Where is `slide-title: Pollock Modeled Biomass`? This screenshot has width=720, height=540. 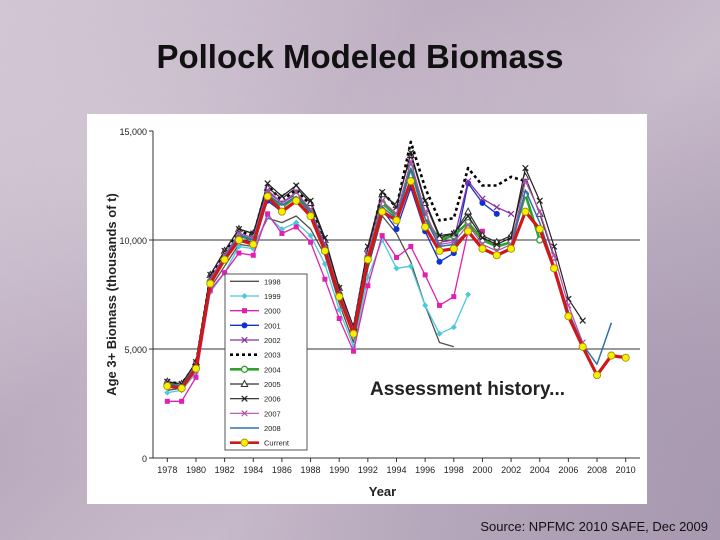 slide-title: Pollock Modeled Biomass is located at coordinates (360, 56).